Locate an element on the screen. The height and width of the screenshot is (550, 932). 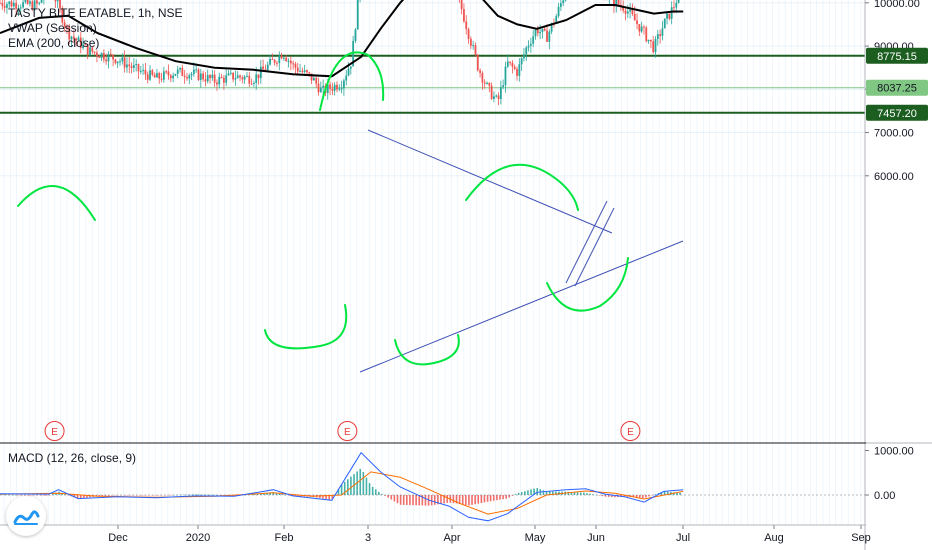
macd-legend: MACD (12, 26, close, 9) is located at coordinates (72, 458).